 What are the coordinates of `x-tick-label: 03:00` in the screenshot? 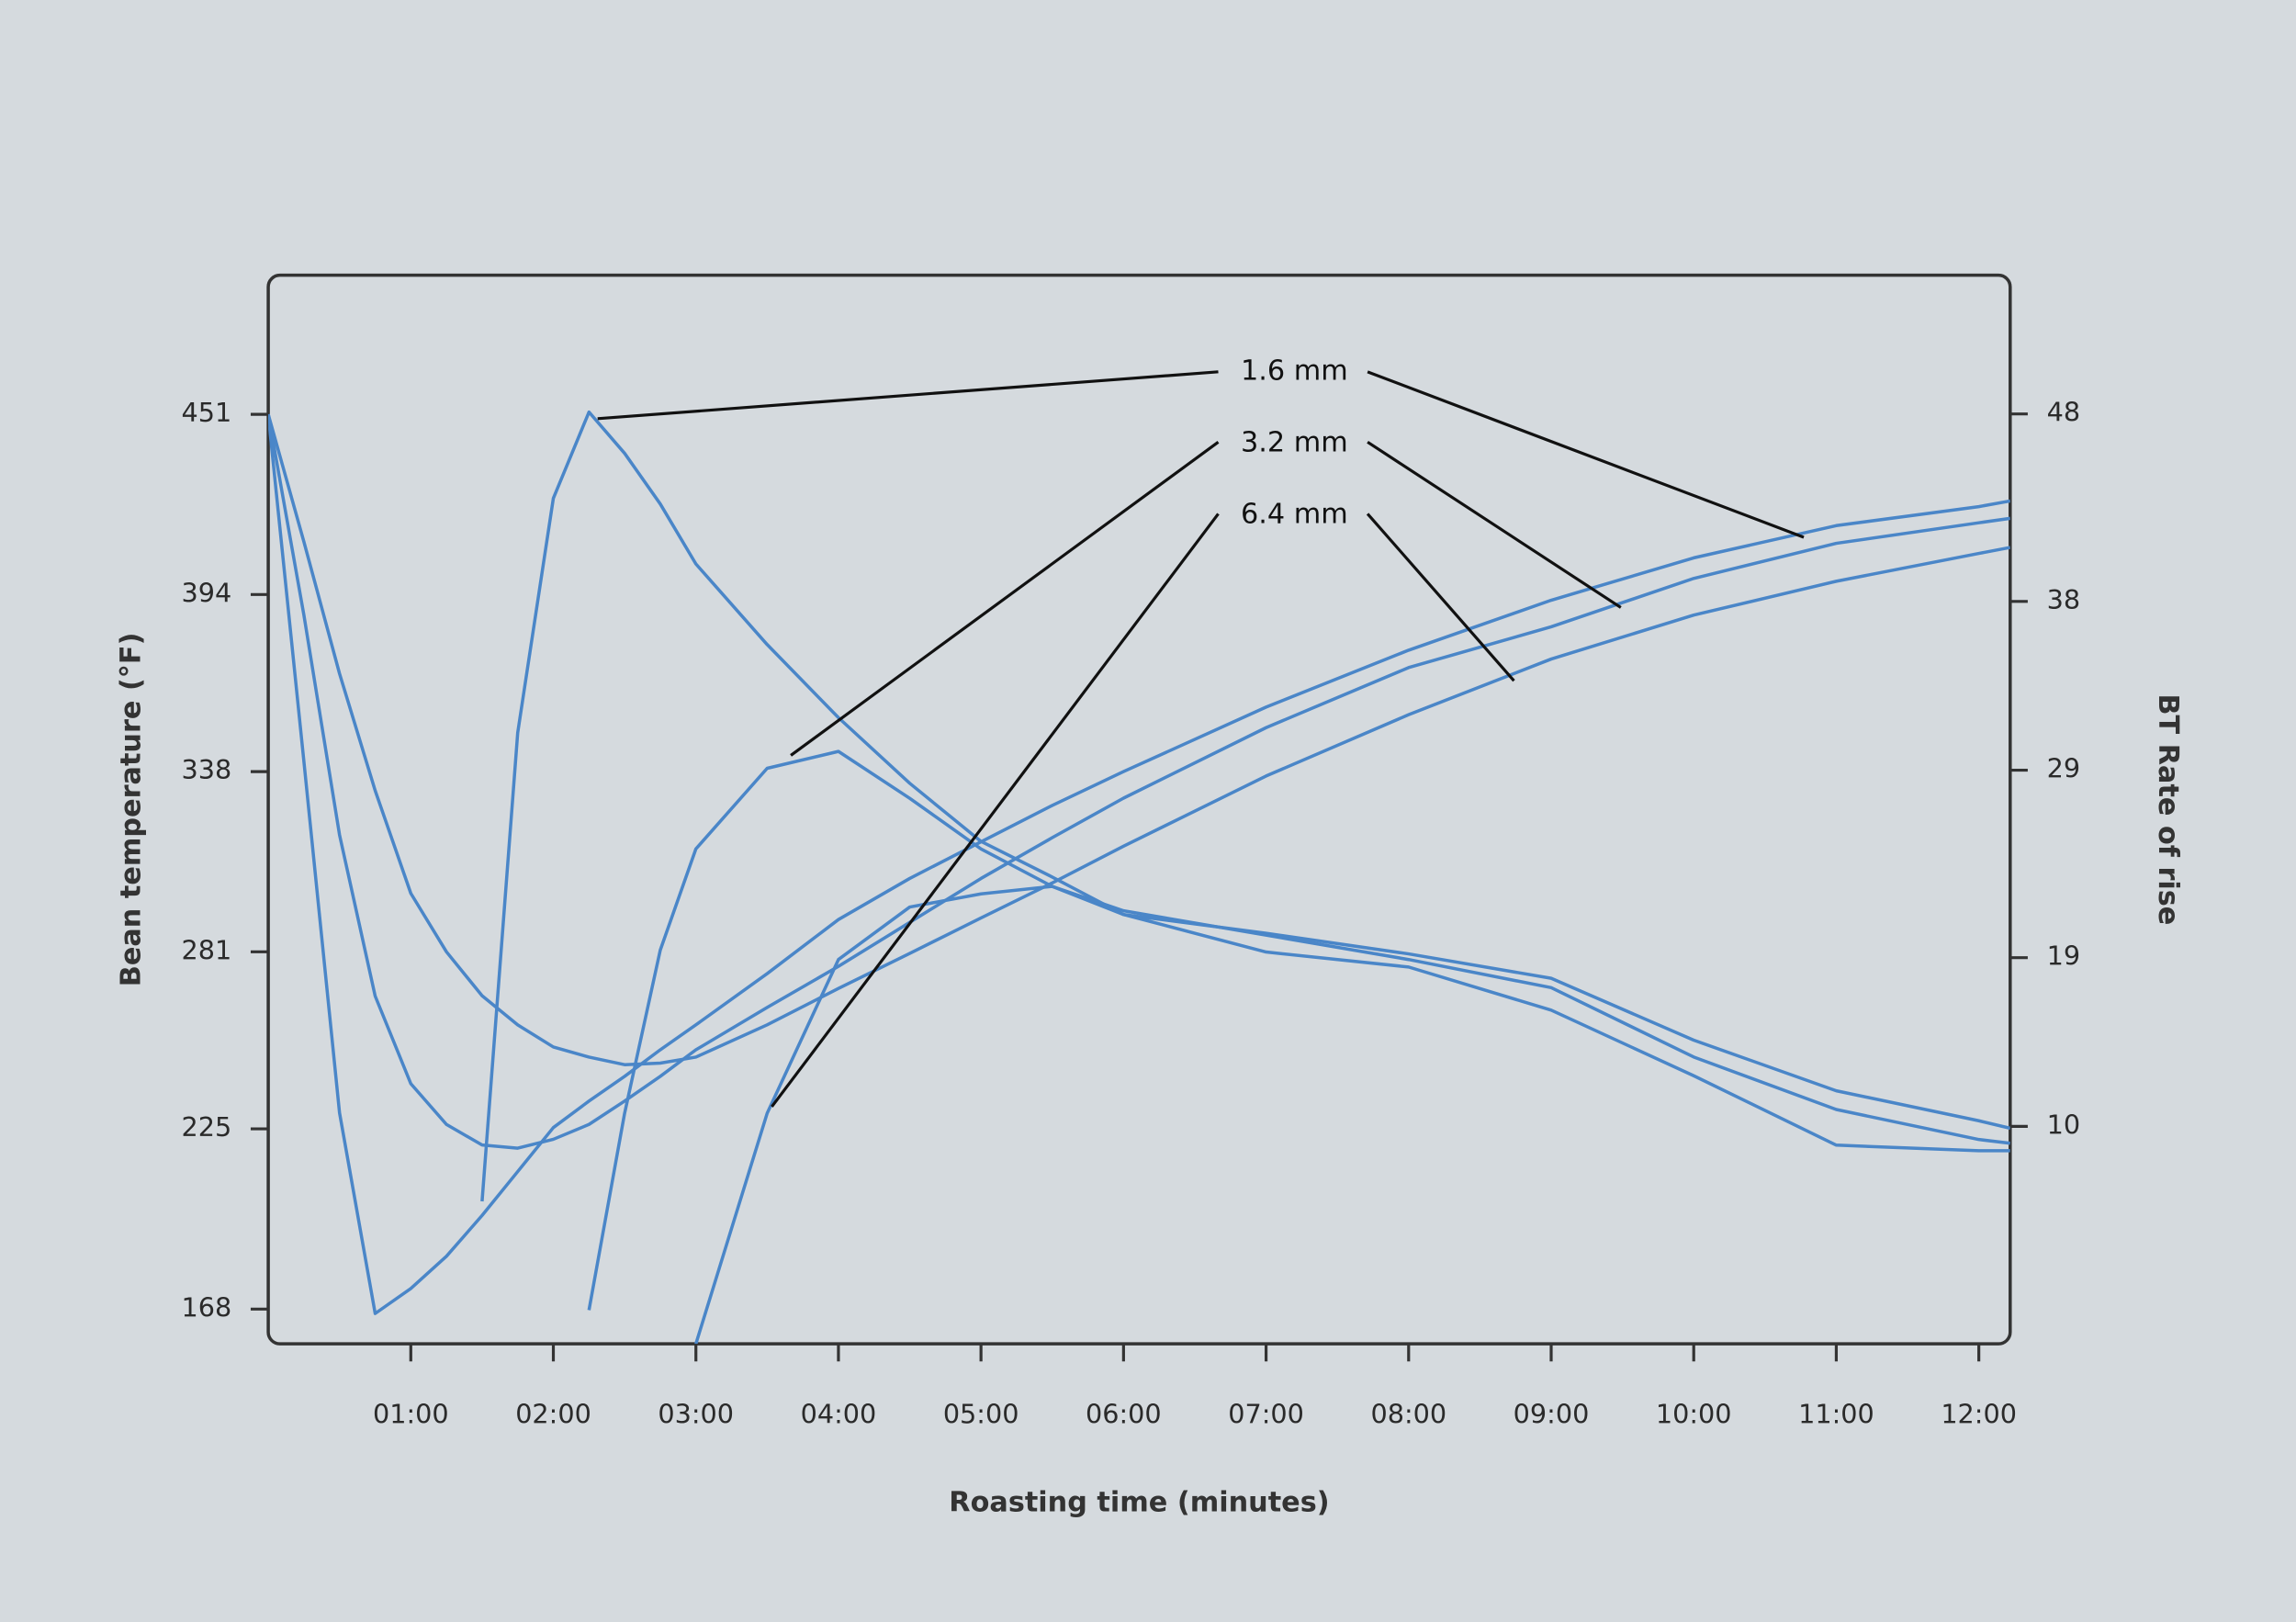 It's located at (696, 1413).